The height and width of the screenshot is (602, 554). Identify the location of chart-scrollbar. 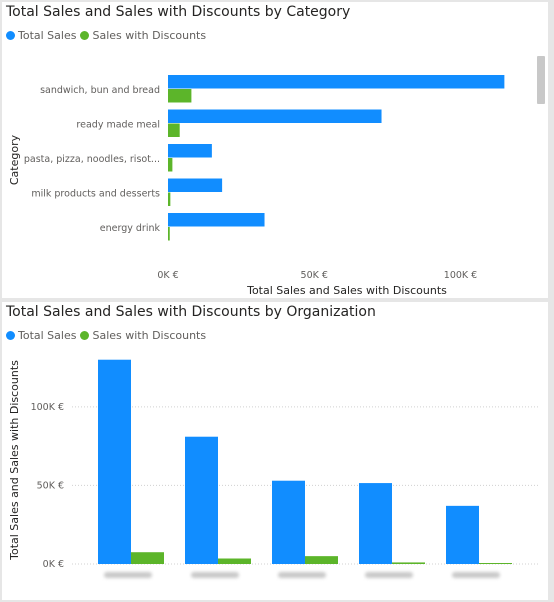
(541, 80).